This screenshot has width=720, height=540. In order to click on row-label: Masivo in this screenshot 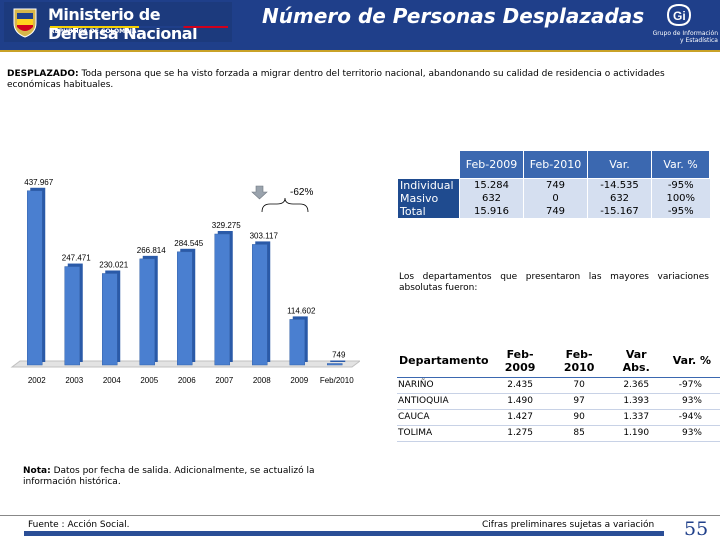, I will do `click(428, 198)`.